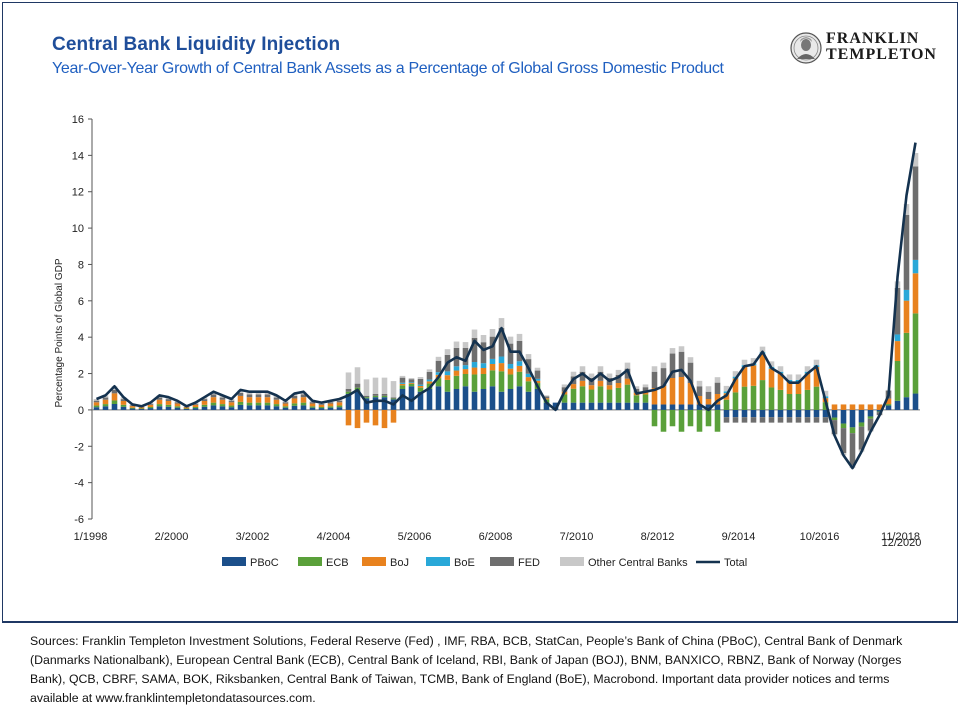  I want to click on x-tick-label: 11/2018, so click(900, 537).